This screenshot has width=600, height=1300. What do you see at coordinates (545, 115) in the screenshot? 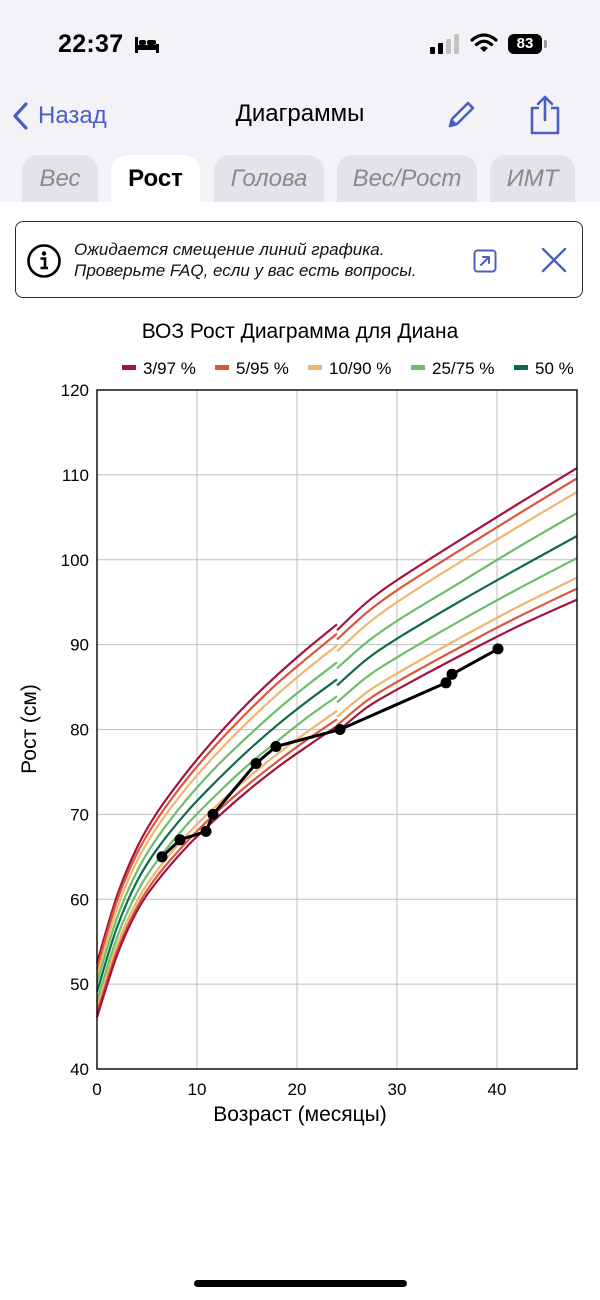
I see `share-icon` at bounding box center [545, 115].